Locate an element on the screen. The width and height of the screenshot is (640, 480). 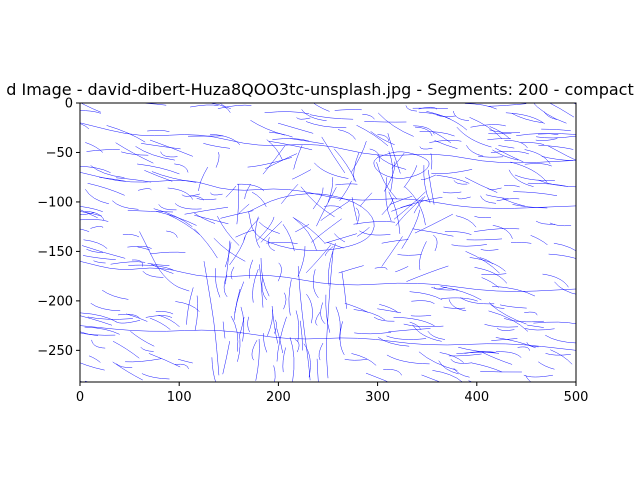
x-tick-label: 200 is located at coordinates (278, 397).